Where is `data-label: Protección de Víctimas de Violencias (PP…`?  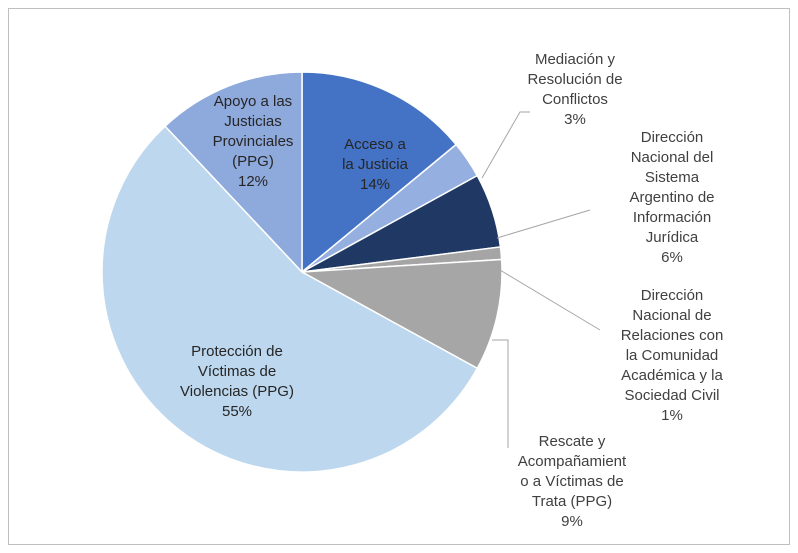 data-label: Protección de Víctimas de Violencias (PP… is located at coordinates (237, 382).